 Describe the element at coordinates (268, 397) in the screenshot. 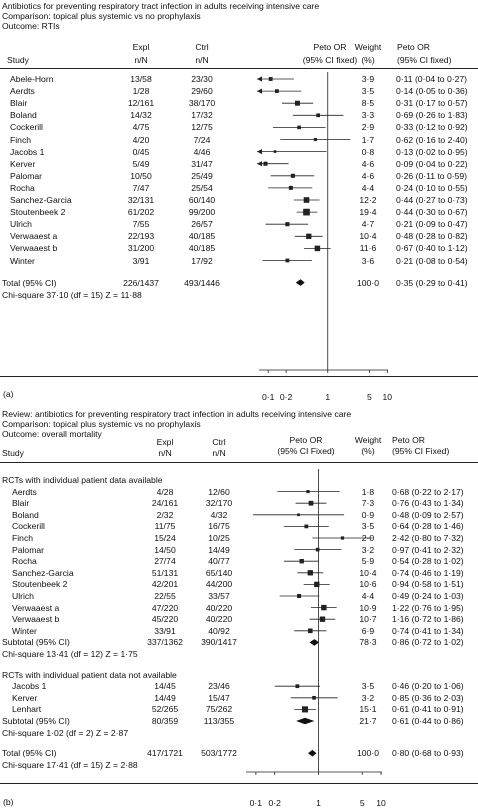

I see `x-tick-label: 0·1` at that location.